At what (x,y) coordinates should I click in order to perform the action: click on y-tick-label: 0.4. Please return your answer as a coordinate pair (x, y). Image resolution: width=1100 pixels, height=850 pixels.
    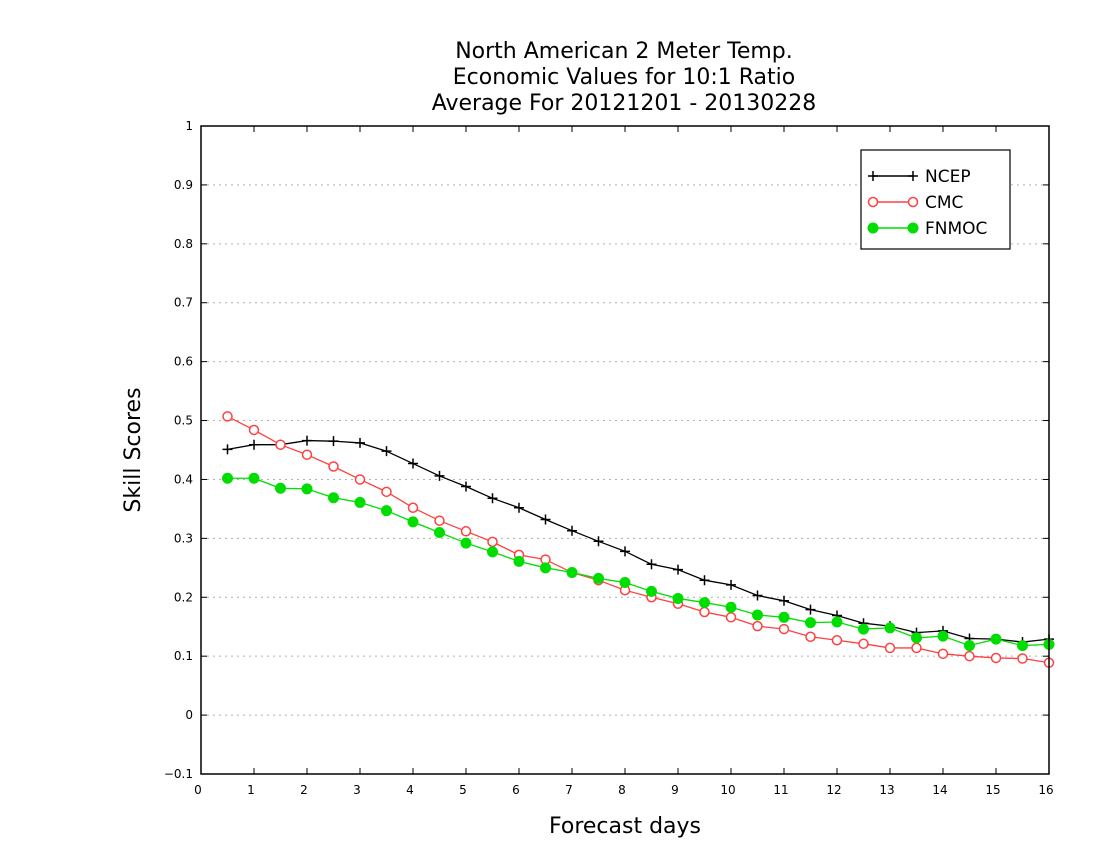
    Looking at the image, I should click on (183, 479).